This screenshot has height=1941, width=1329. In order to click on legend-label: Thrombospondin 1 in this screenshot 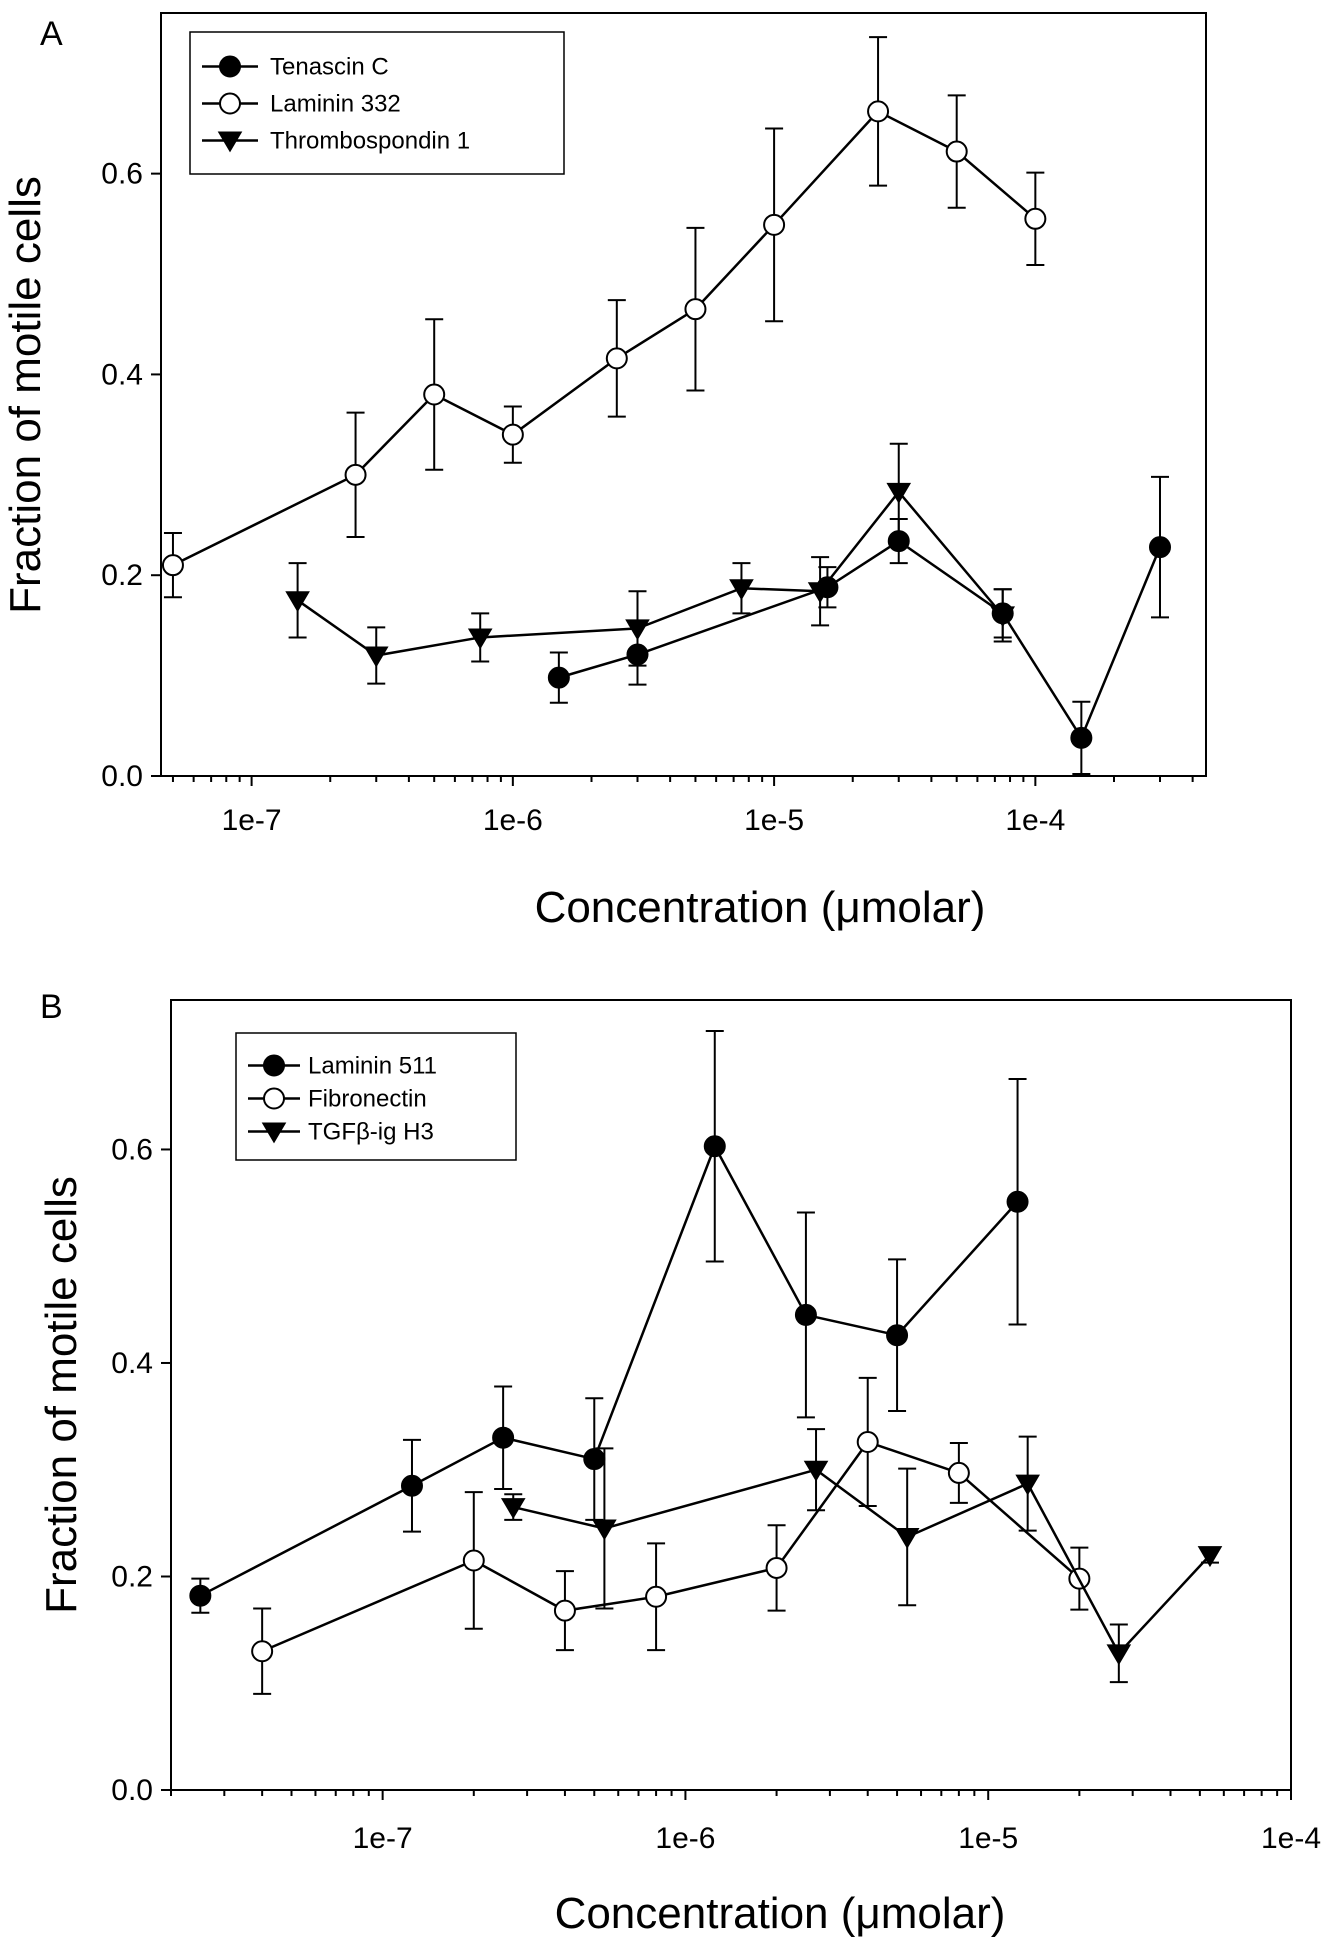, I will do `click(370, 141)`.